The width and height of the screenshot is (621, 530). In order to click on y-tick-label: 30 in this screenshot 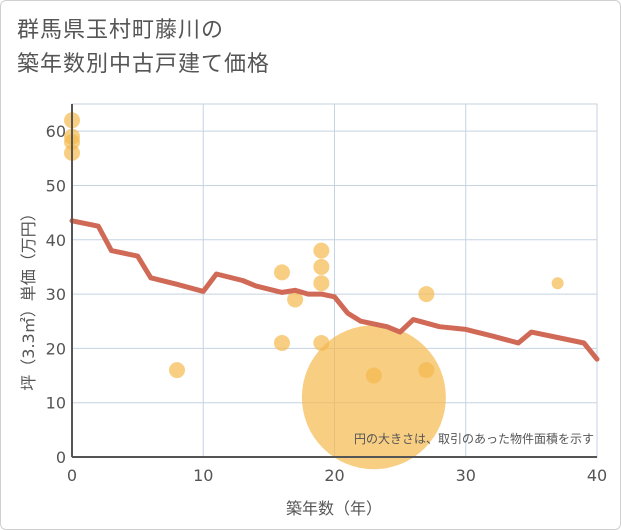, I will do `click(56, 294)`.